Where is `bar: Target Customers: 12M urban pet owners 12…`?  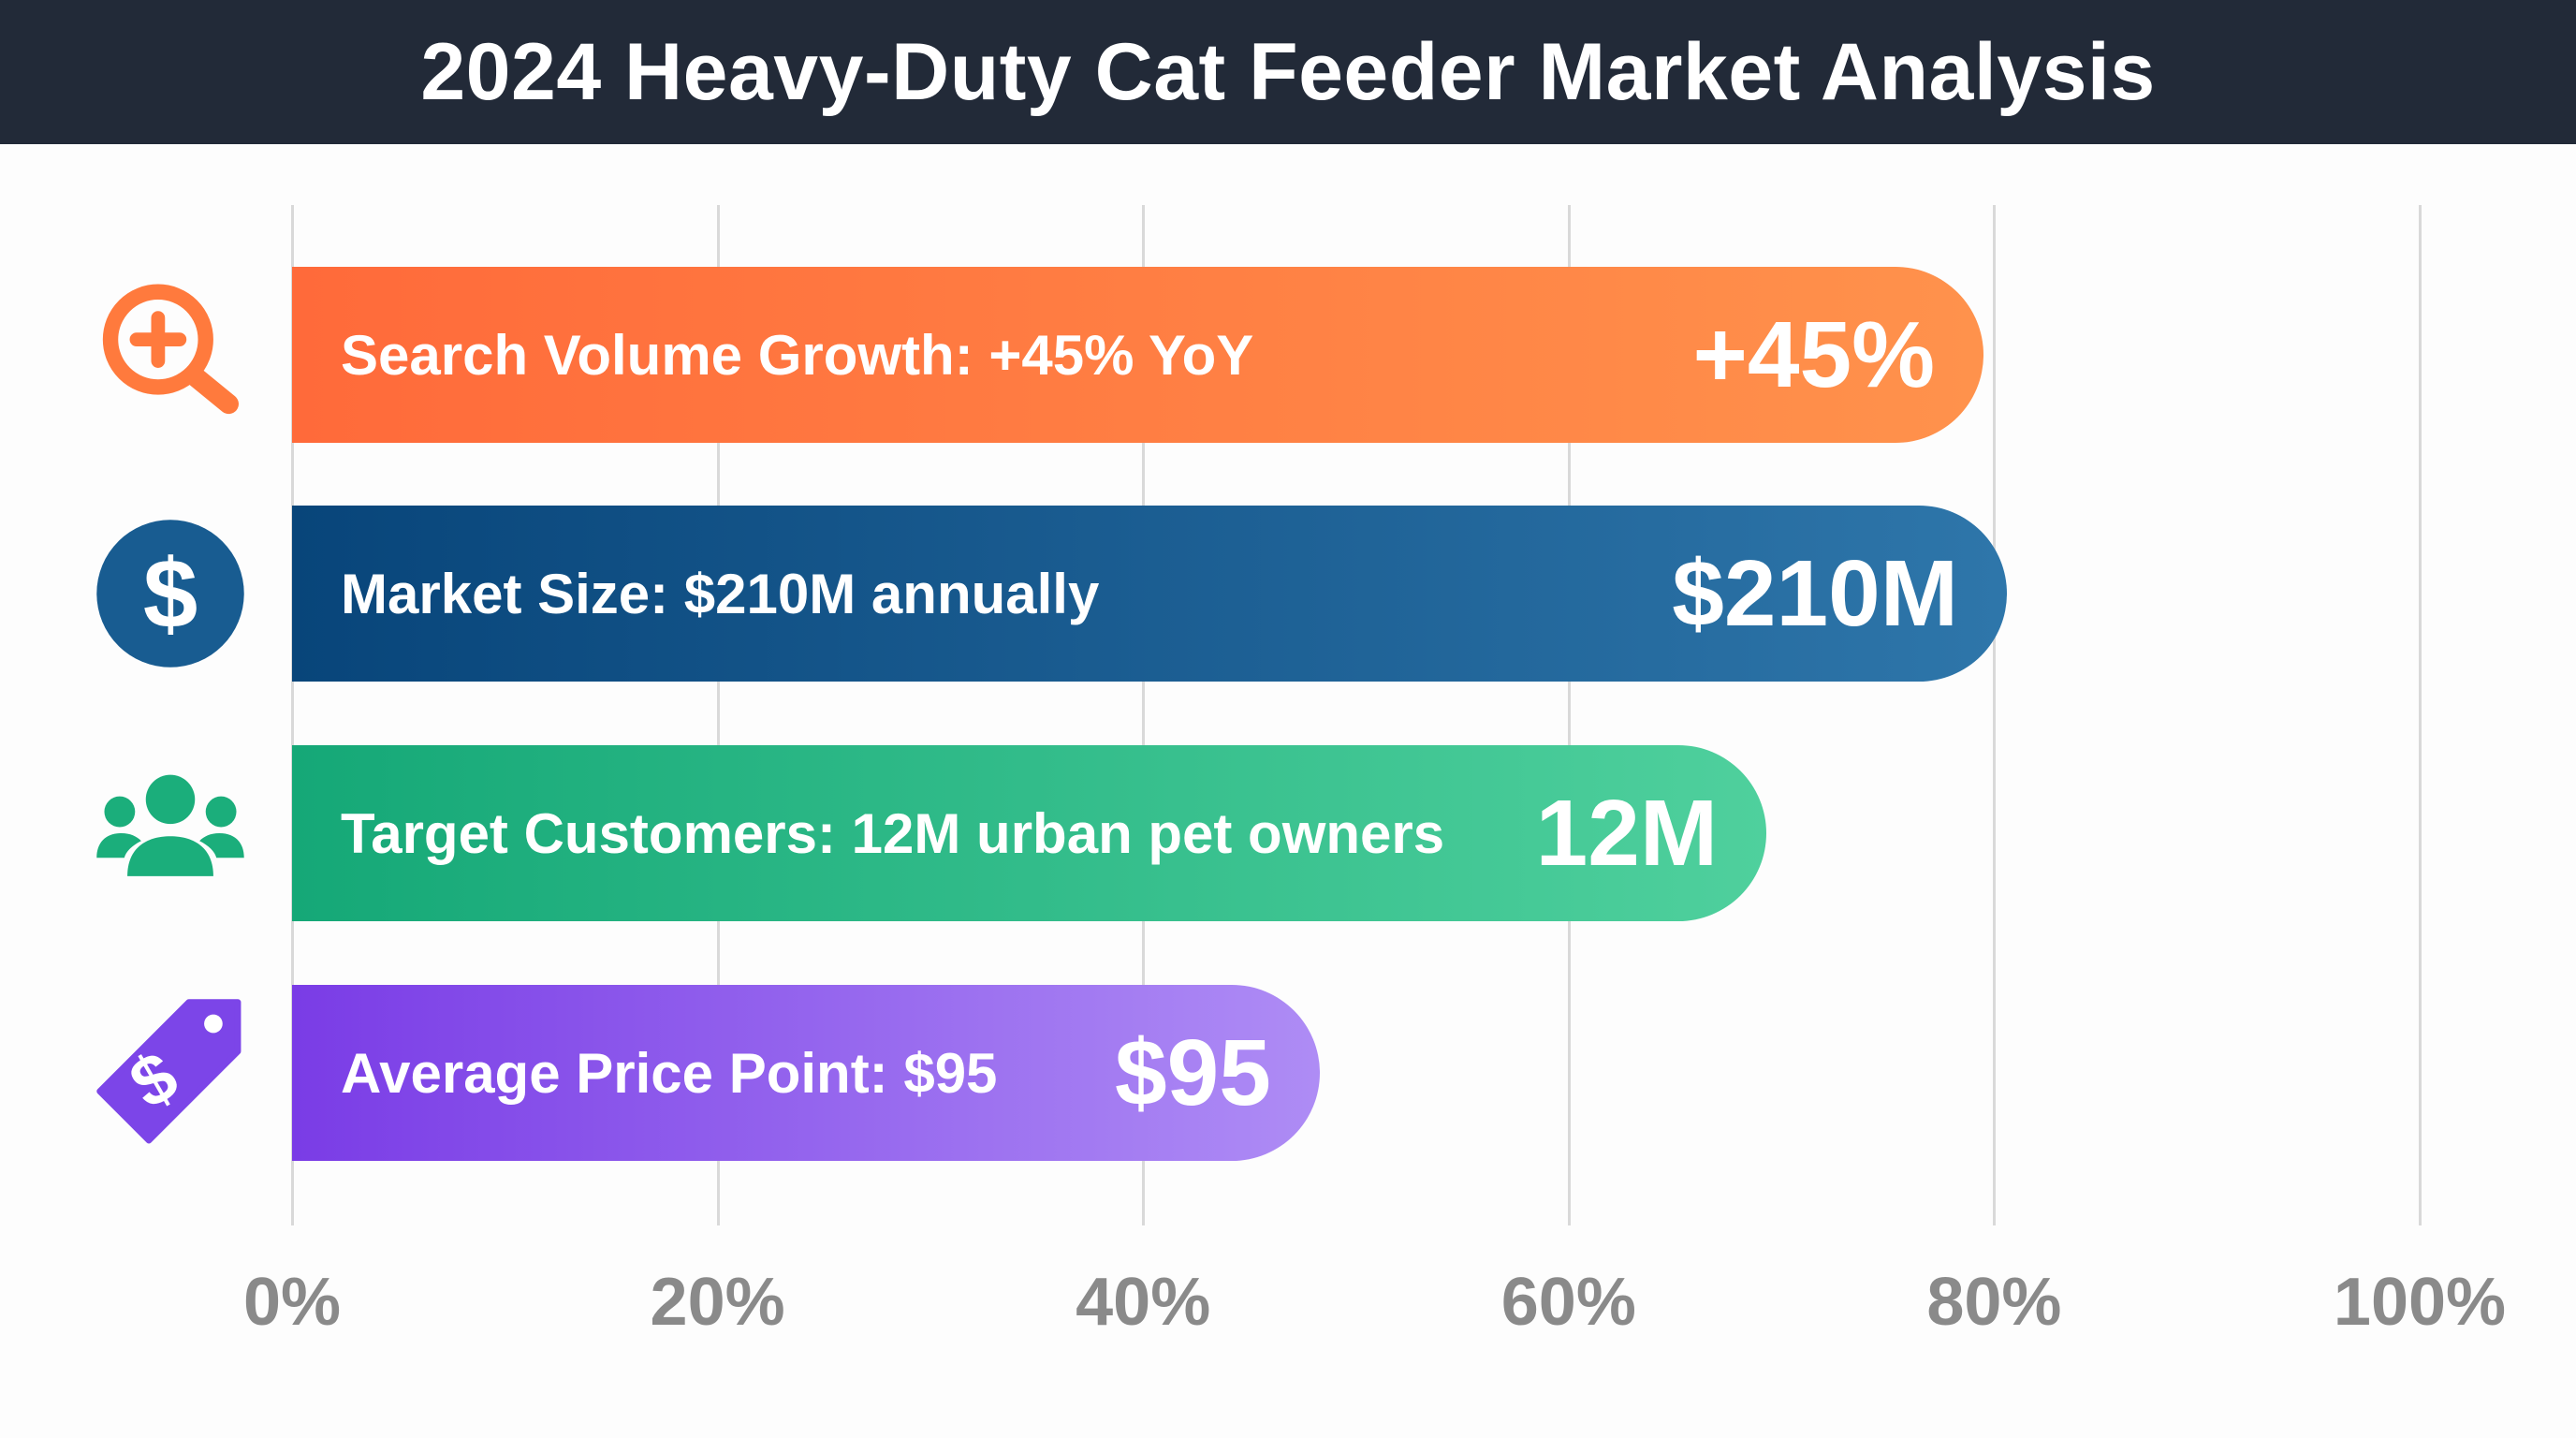
bar: Target Customers: 12M urban pet owners 12… is located at coordinates (1029, 833).